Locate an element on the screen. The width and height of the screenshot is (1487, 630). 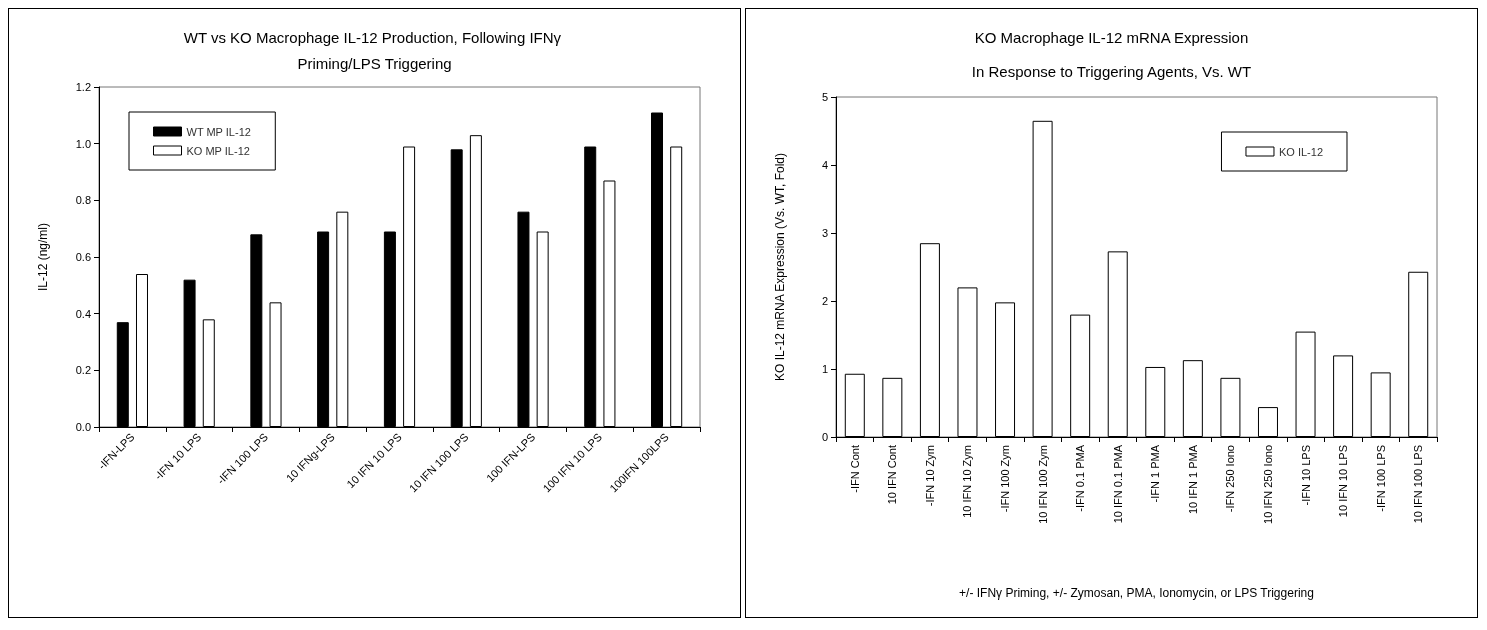
x-tick-label: 10 IFN 1 PMA is located at coordinates (1192, 479).